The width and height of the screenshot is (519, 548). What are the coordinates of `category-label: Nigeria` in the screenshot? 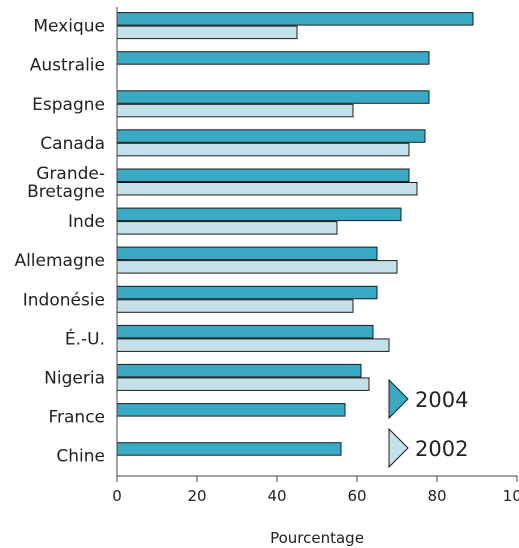 It's located at (74, 378).